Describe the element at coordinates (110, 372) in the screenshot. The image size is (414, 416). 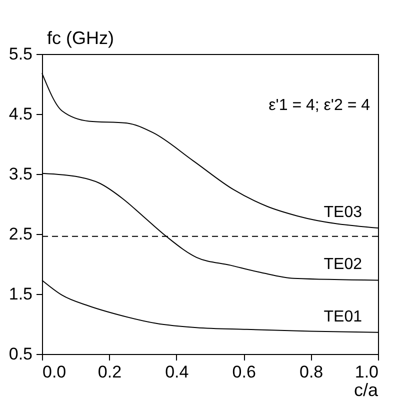
I see `x-tick-label: 0.2` at that location.